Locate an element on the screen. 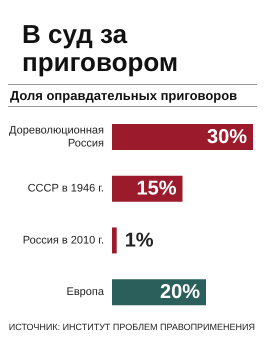 Image resolution: width=265 pixels, height=346 pixels. data-label: 20% is located at coordinates (180, 292).